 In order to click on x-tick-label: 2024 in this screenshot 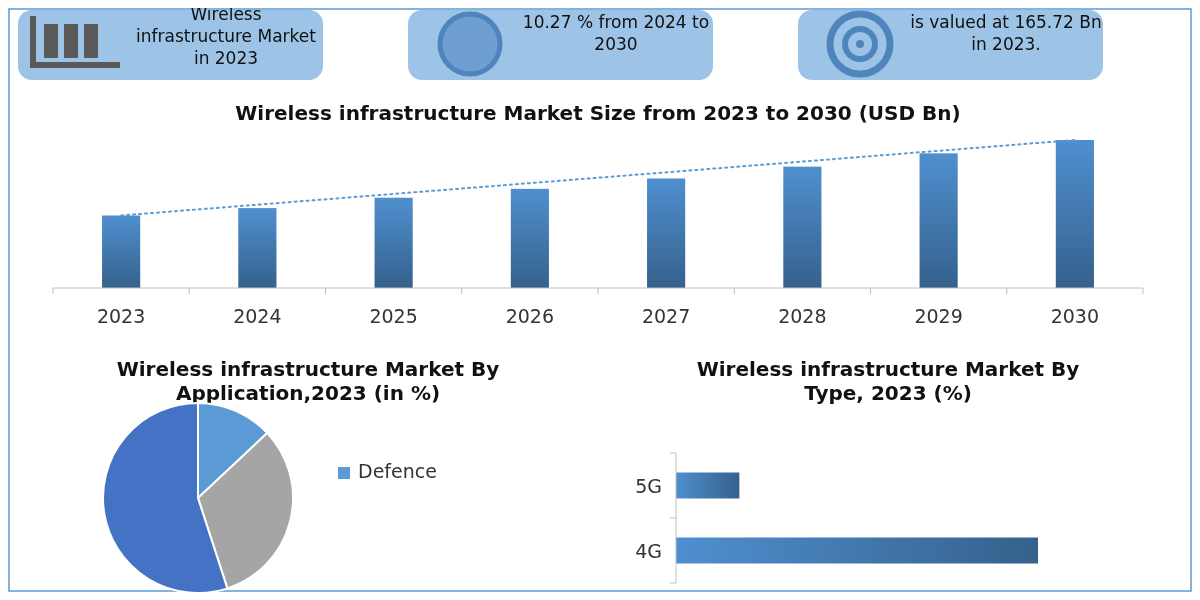, I will do `click(257, 316)`.